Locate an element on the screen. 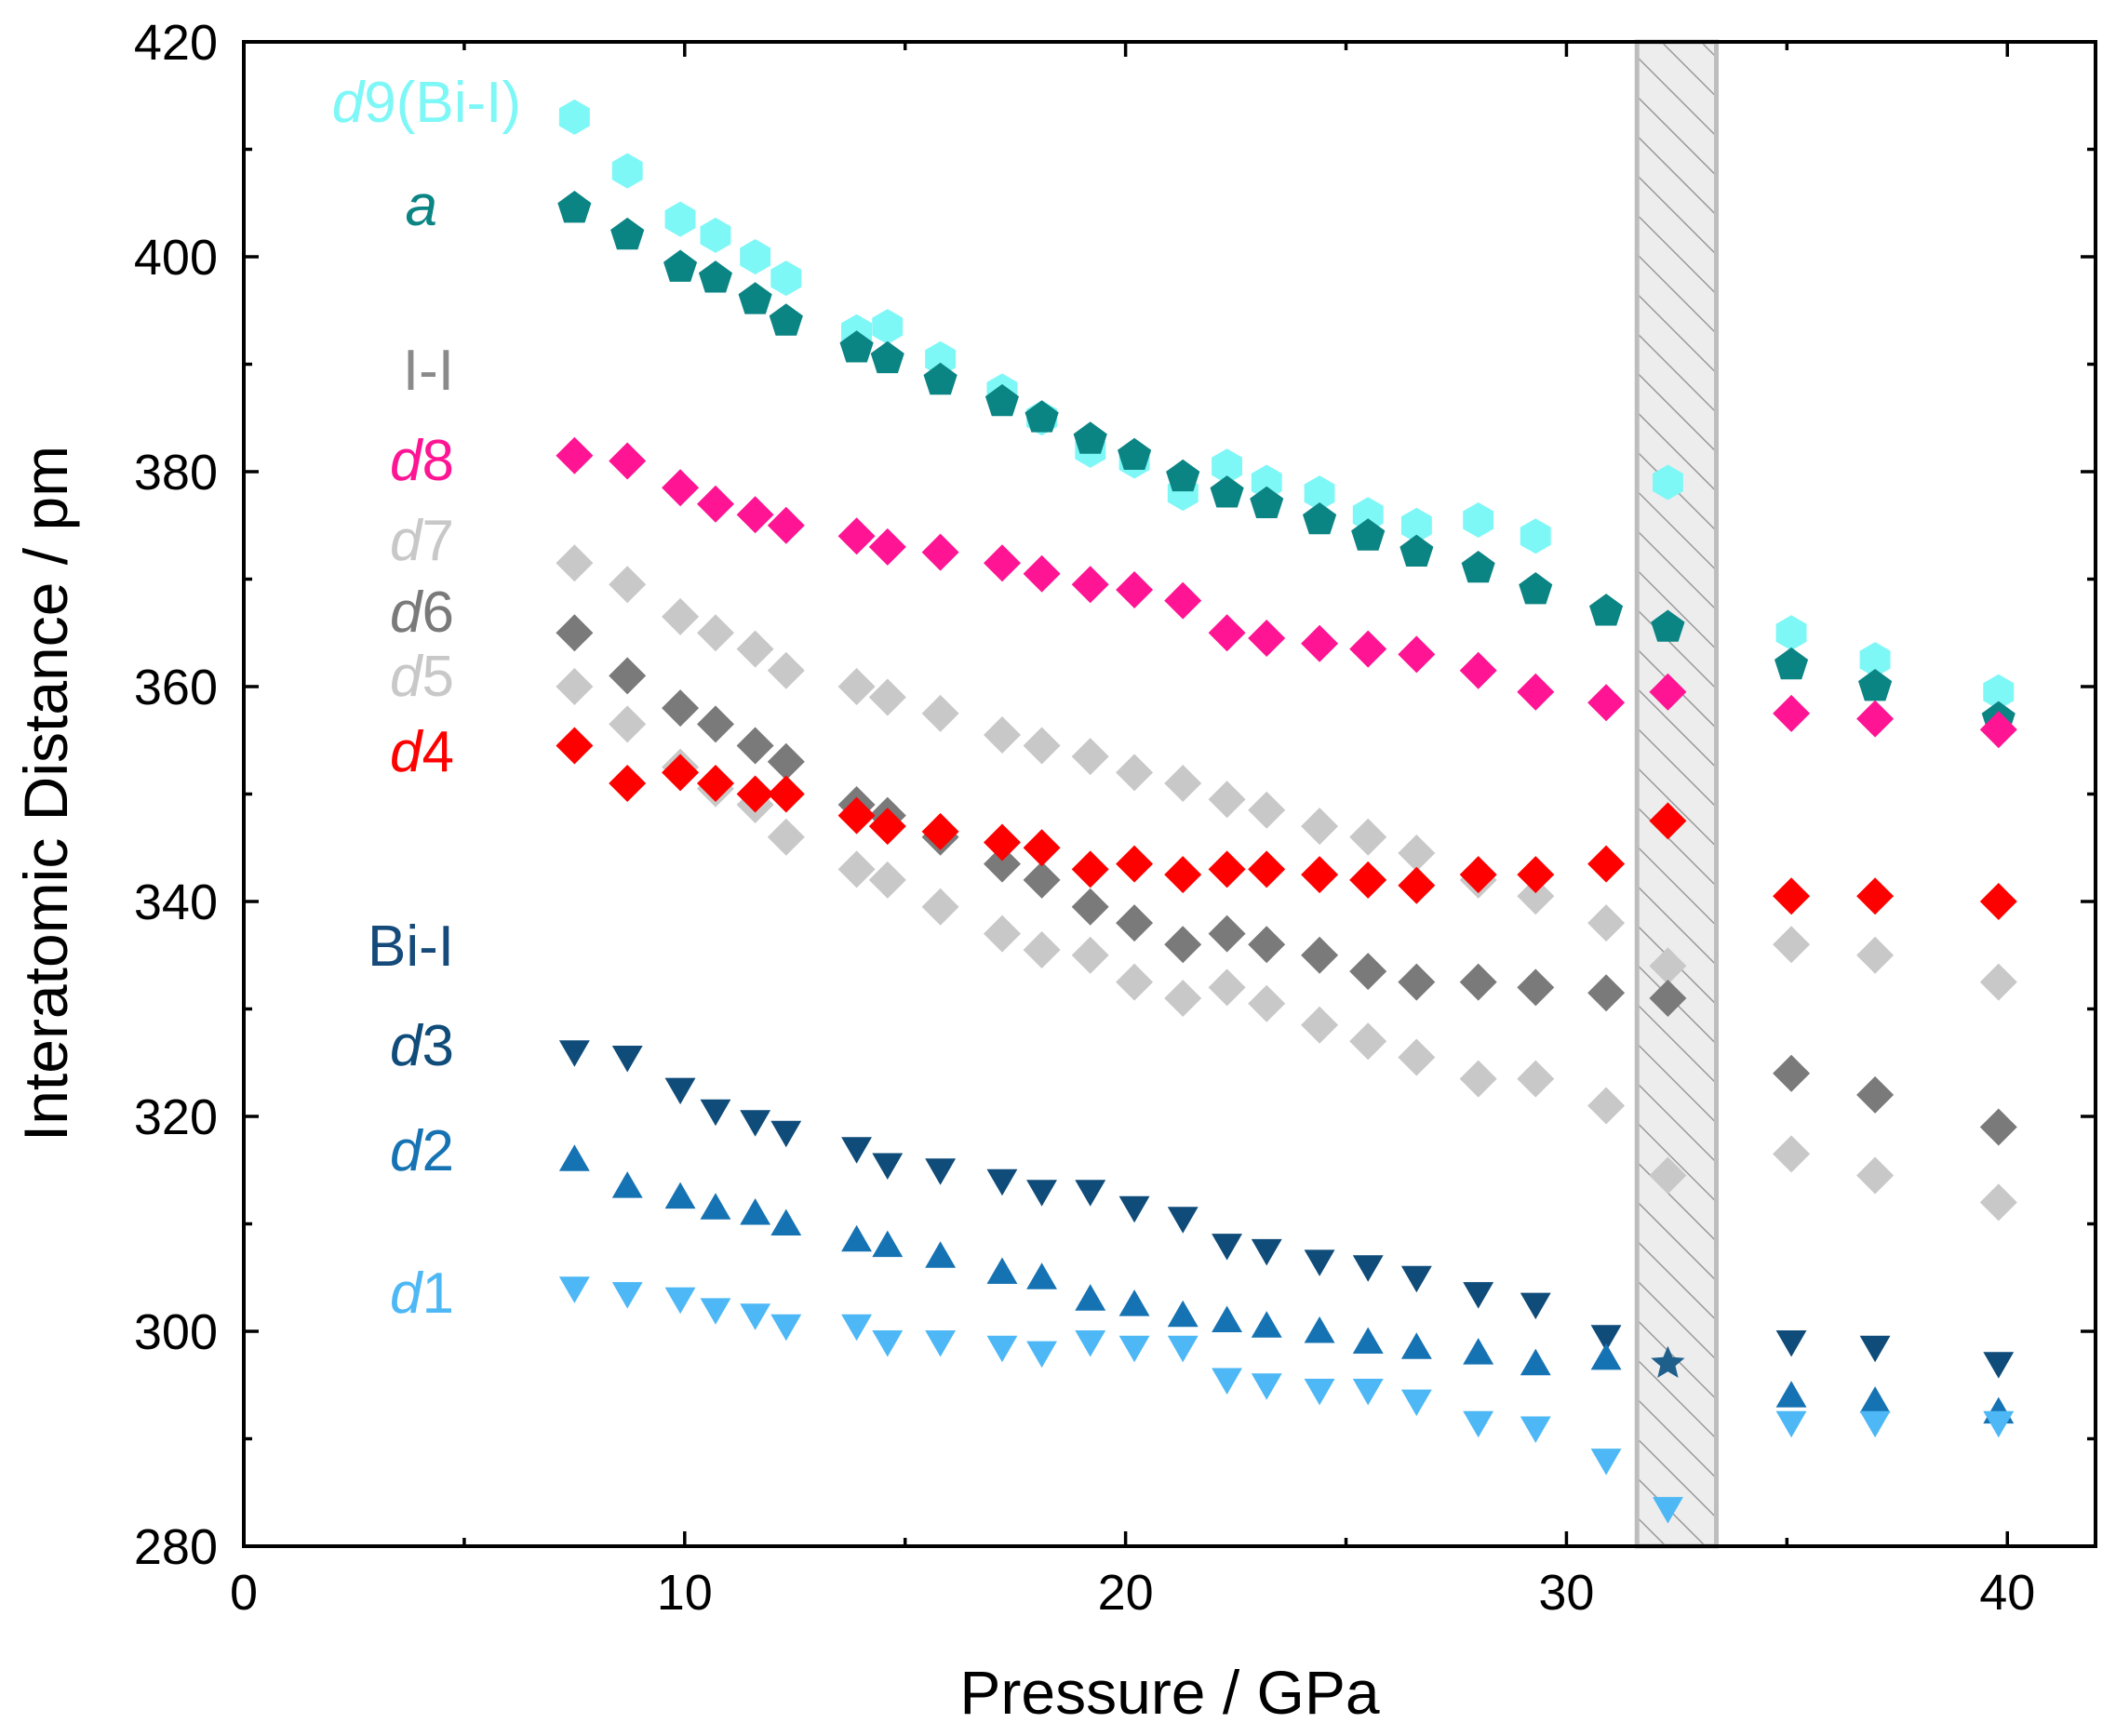 The height and width of the screenshot is (1736, 2116). legend-label-d9: d9(Bi-I) is located at coordinates (426, 103).